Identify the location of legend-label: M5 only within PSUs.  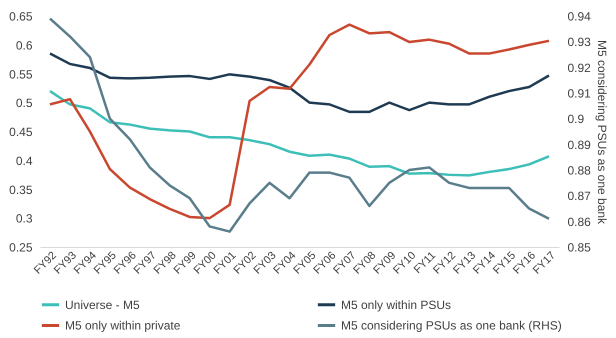
(396, 305).